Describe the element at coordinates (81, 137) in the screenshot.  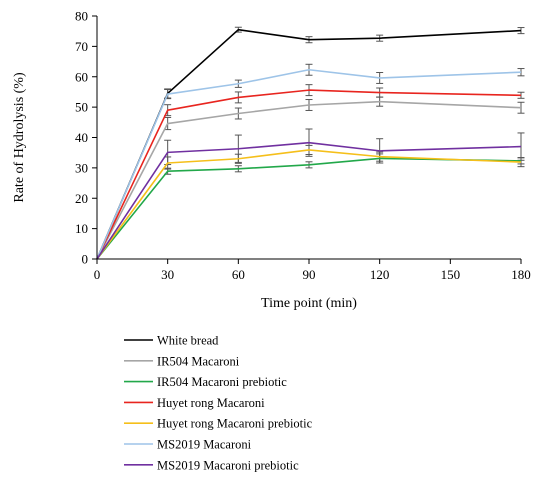
I see `y-tick-label: 40` at that location.